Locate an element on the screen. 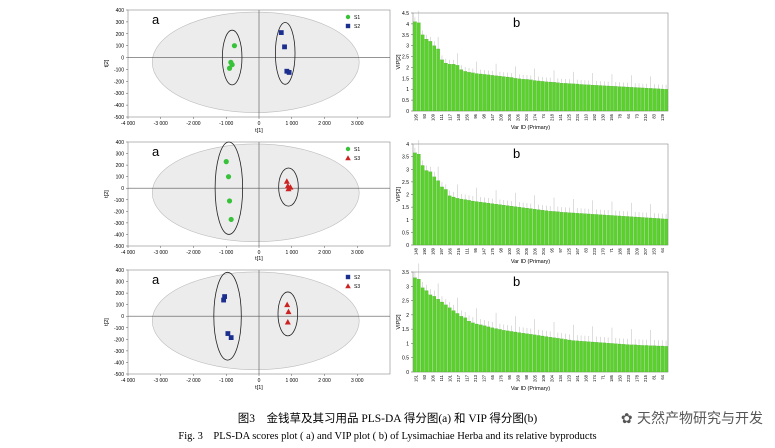 The width and height of the screenshot is (775, 448). x-tick-label: 148 is located at coordinates (415, 251).